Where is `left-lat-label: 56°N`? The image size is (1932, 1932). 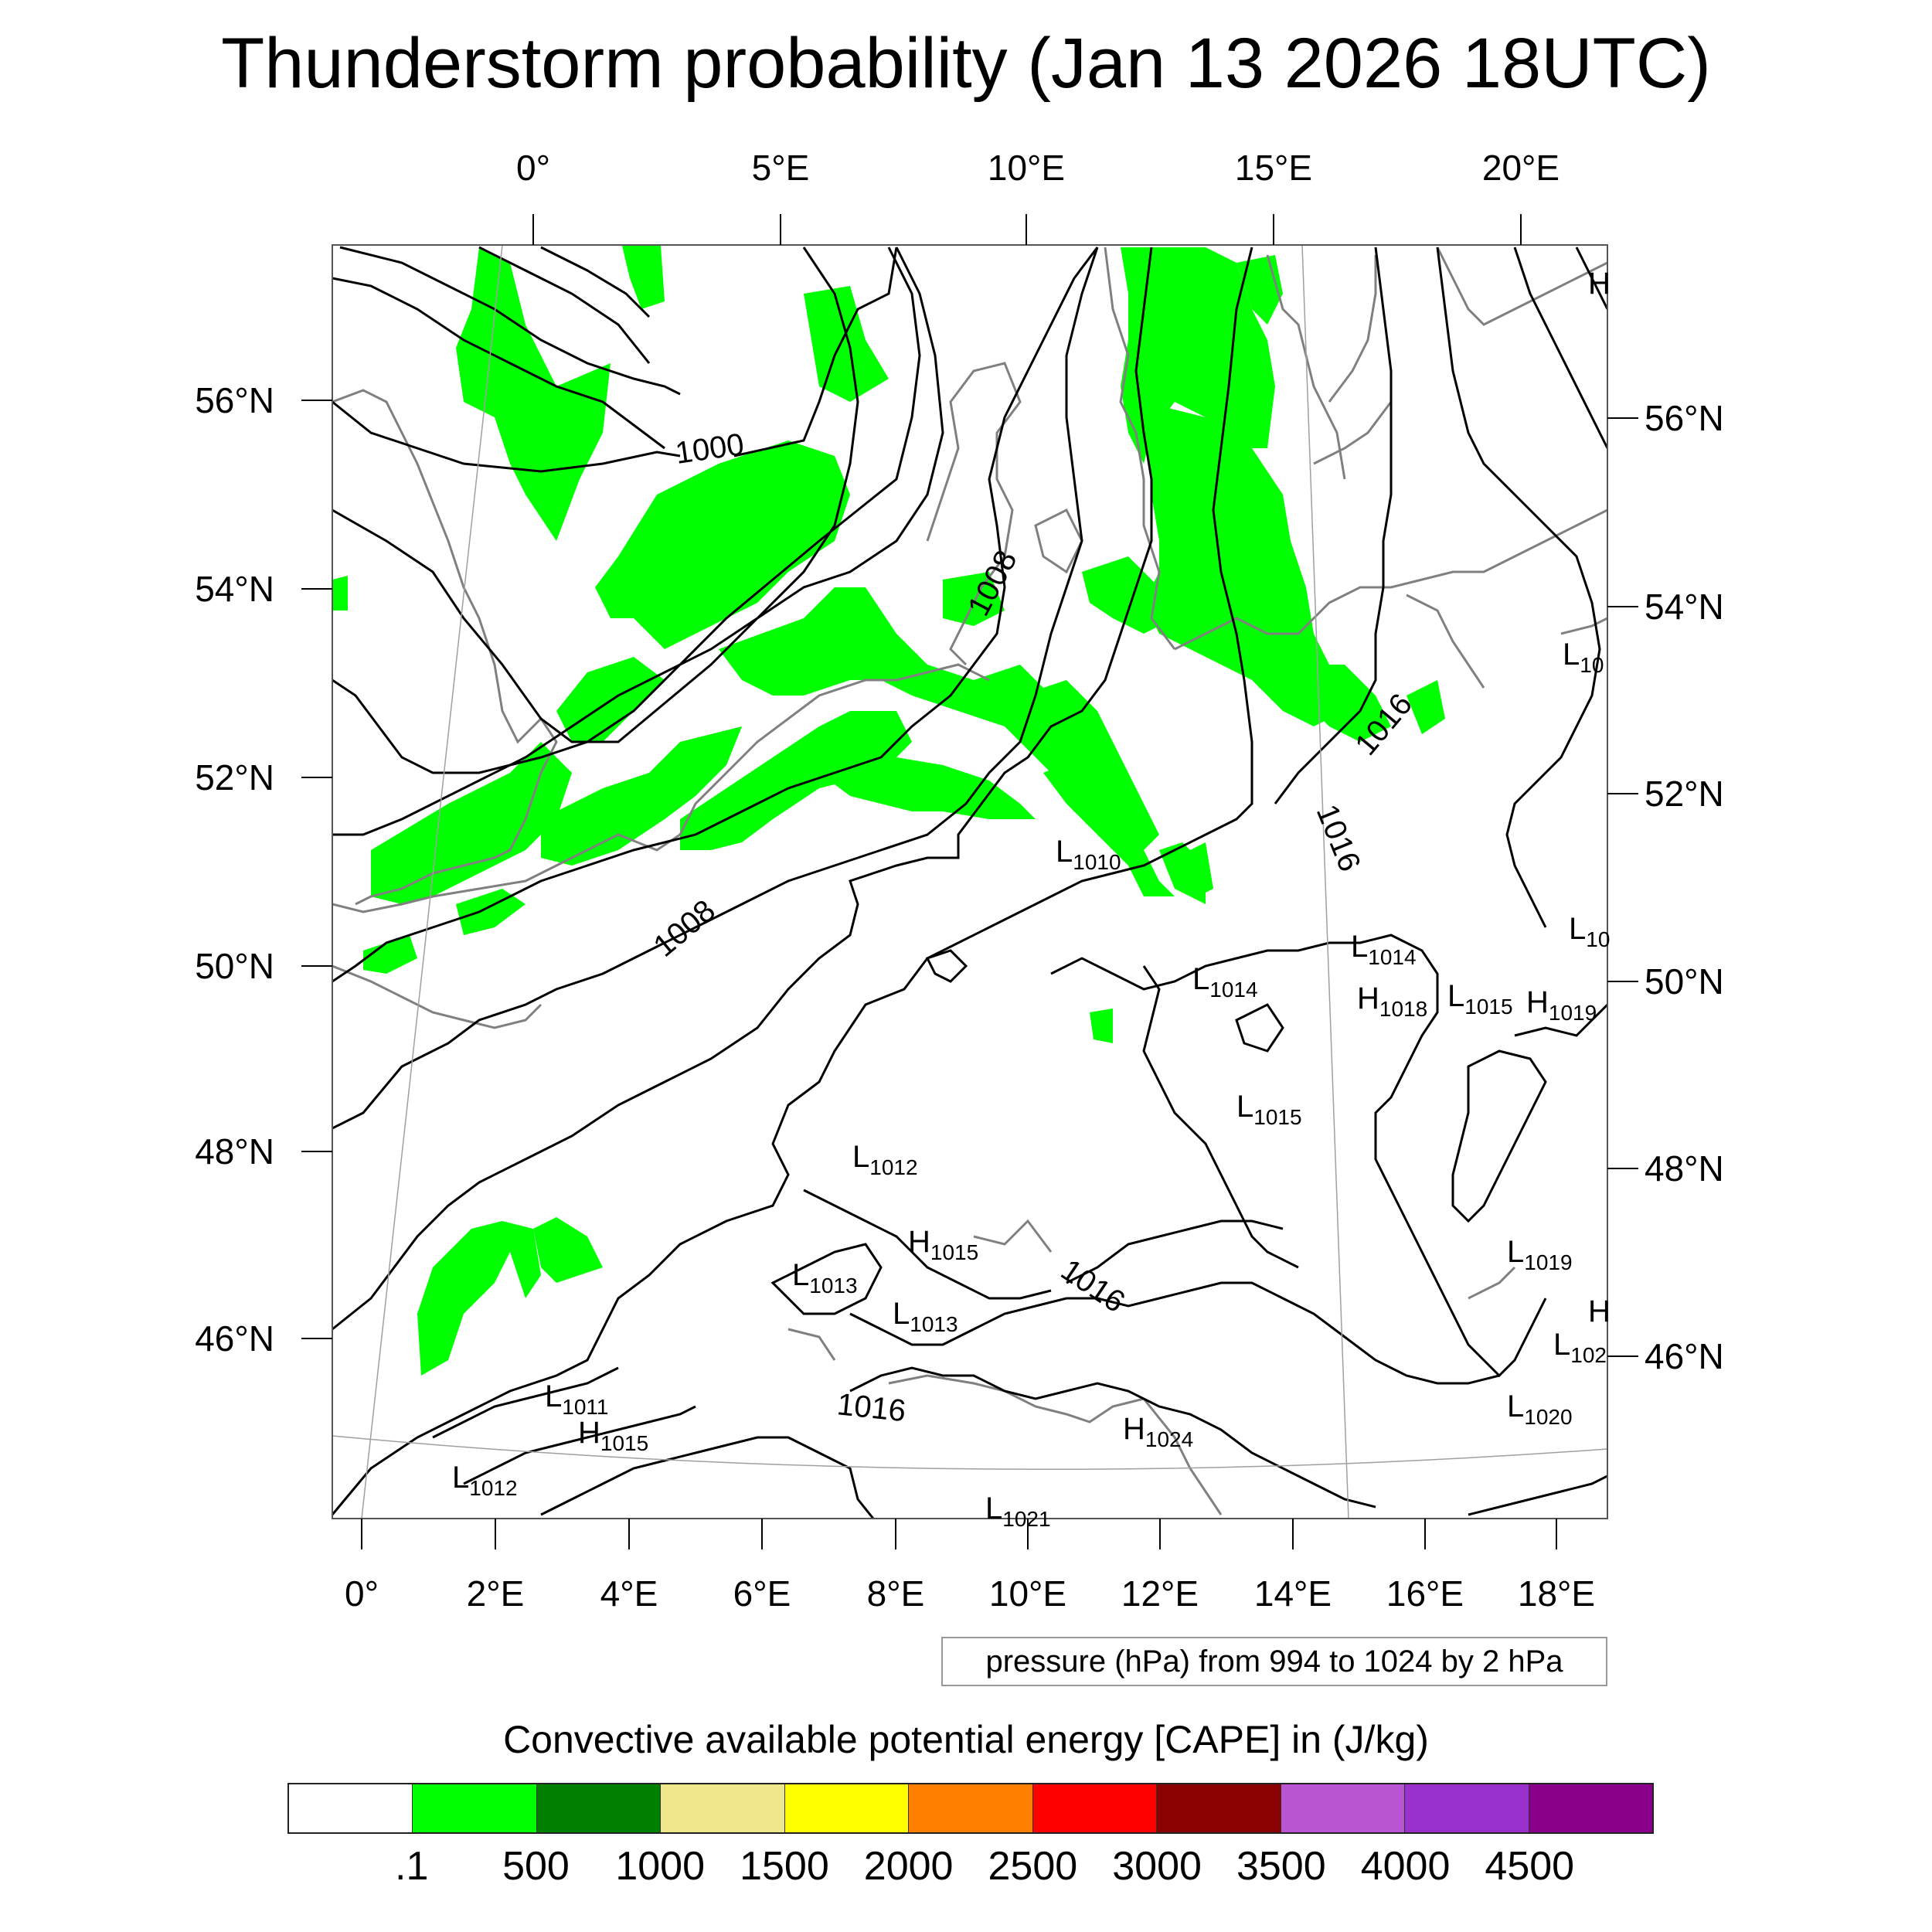 left-lat-label: 56°N is located at coordinates (235, 400).